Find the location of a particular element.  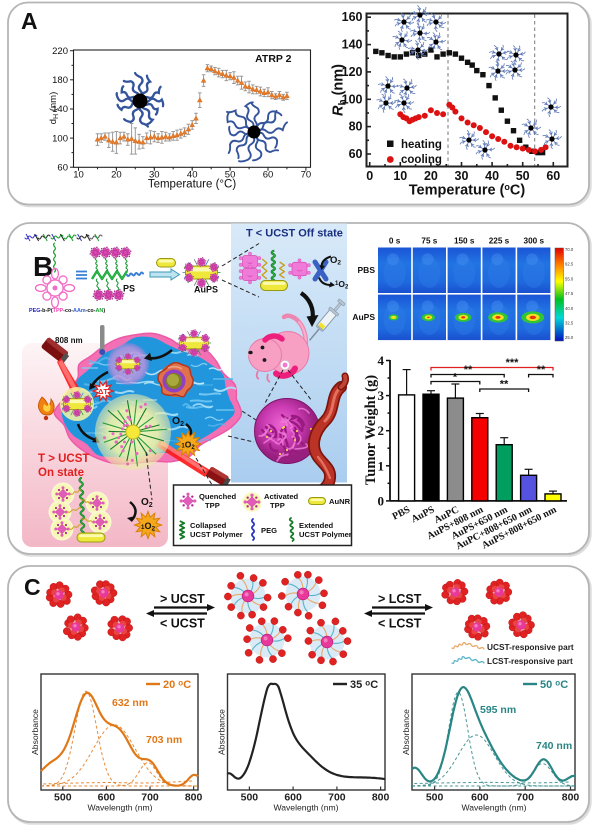

svg-text: 32.5 is located at coordinates (569, 323).